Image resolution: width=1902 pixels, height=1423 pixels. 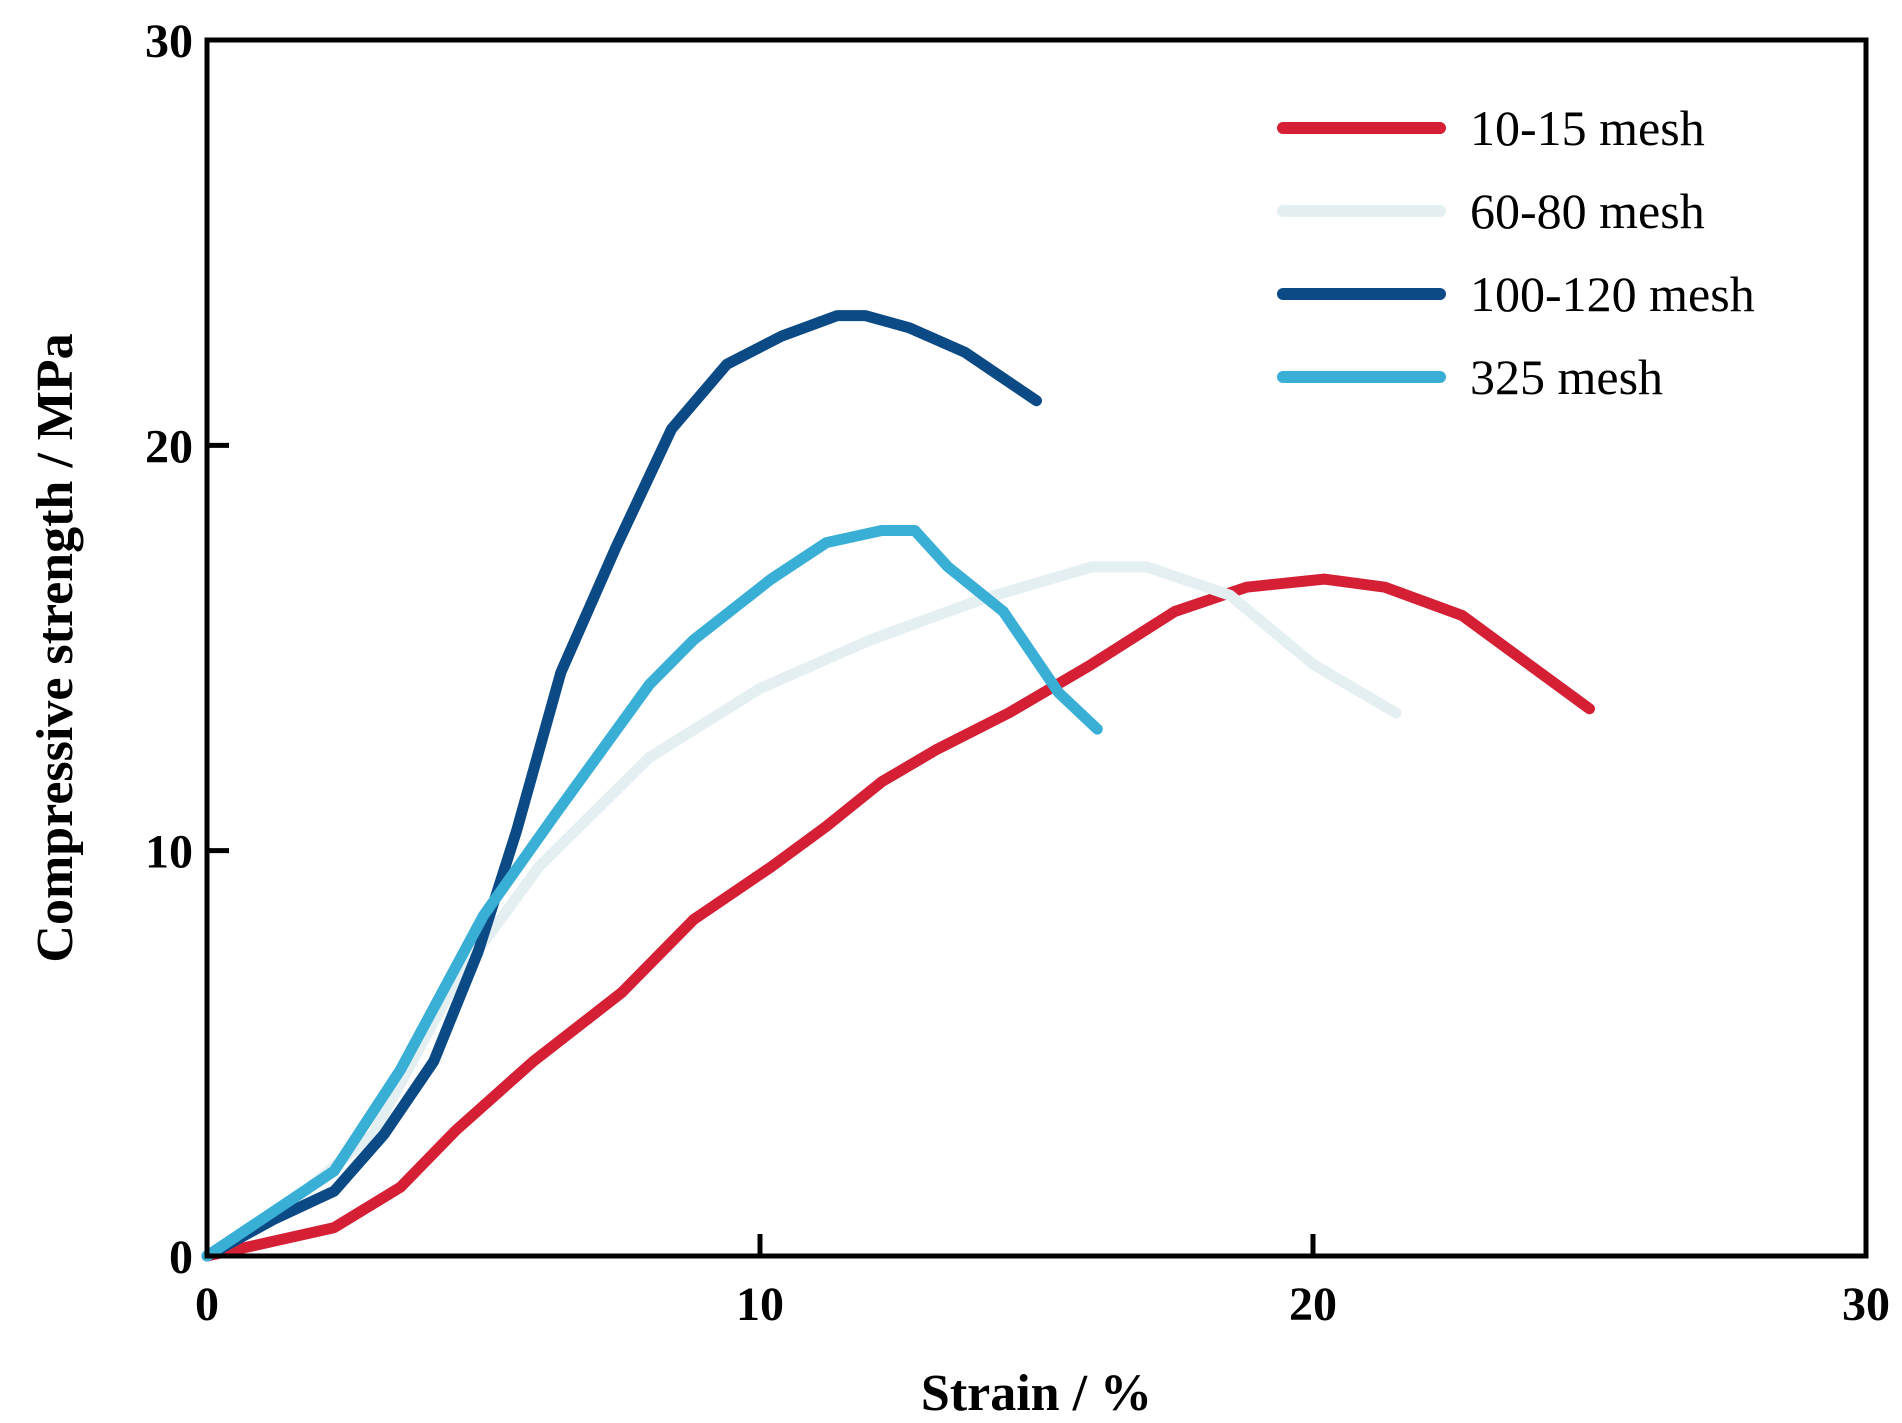 I want to click on x-tick-label: 0, so click(x=207, y=1304).